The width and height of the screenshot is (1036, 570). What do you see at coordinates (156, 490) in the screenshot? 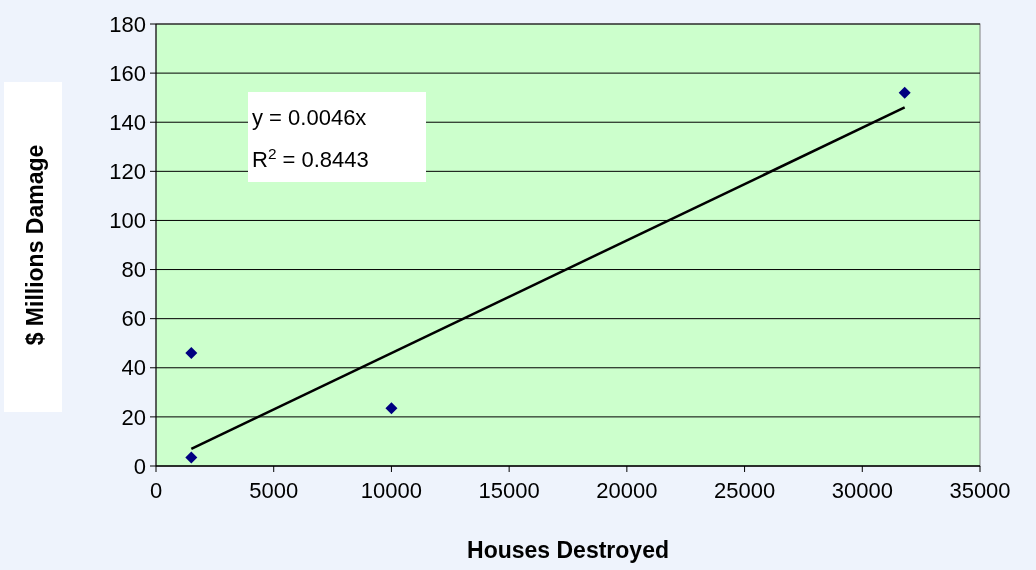
I see `x-tick-label: 0` at bounding box center [156, 490].